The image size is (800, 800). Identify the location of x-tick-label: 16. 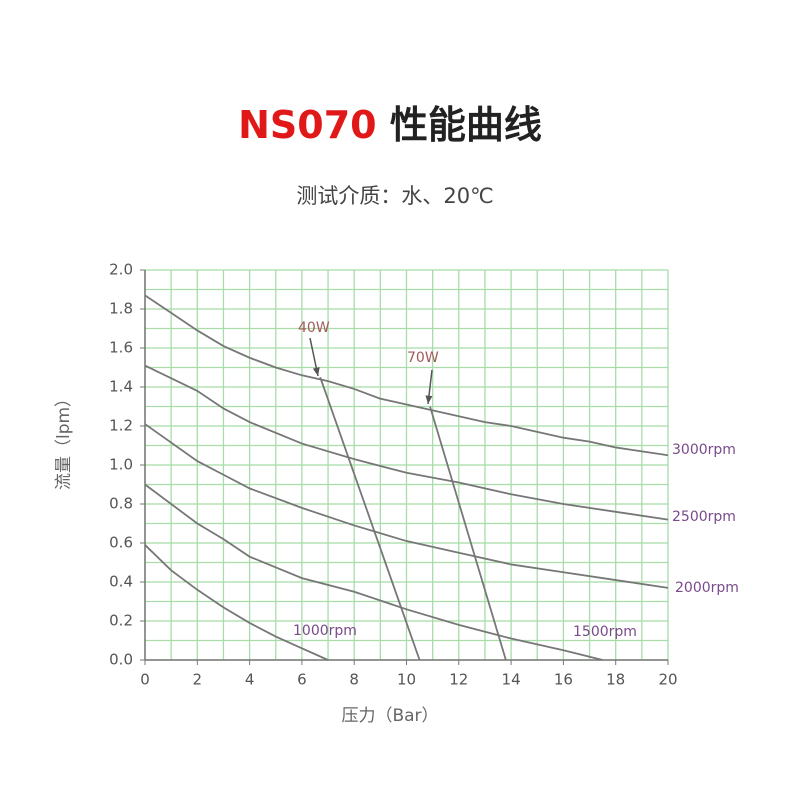
(563, 680).